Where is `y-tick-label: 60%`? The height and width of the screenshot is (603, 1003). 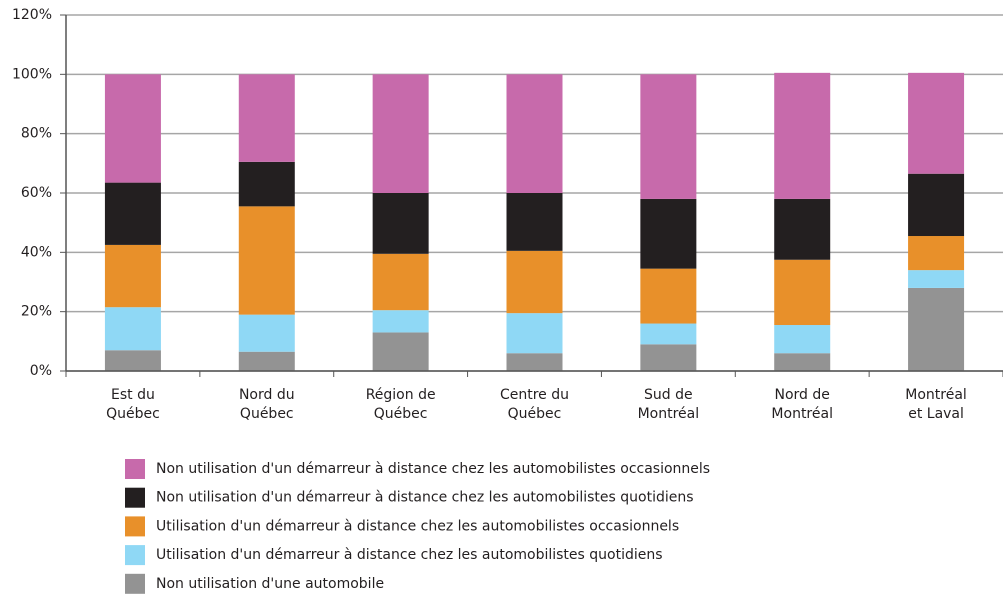 y-tick-label: 60% is located at coordinates (36, 193).